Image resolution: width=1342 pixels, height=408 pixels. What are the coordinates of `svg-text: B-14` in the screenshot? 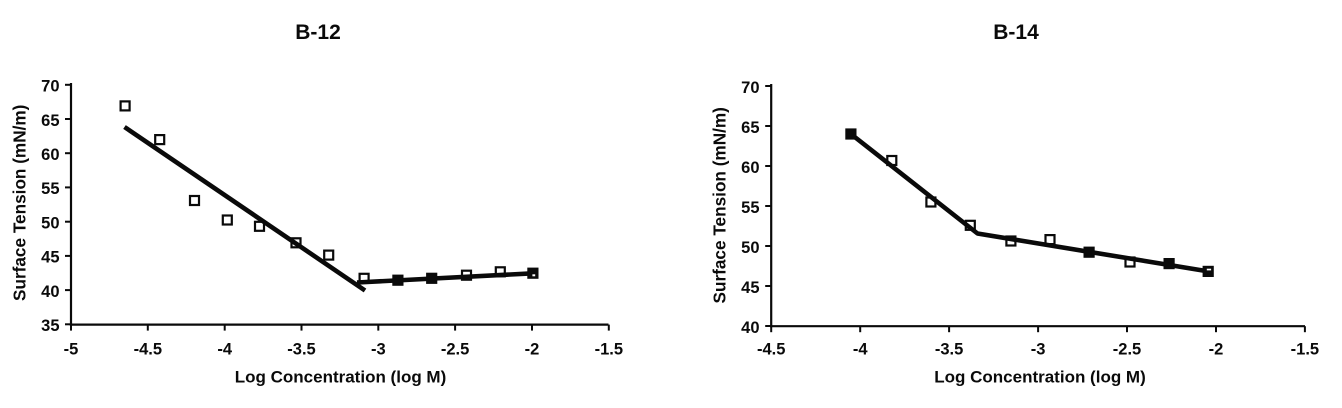 It's located at (1016, 32).